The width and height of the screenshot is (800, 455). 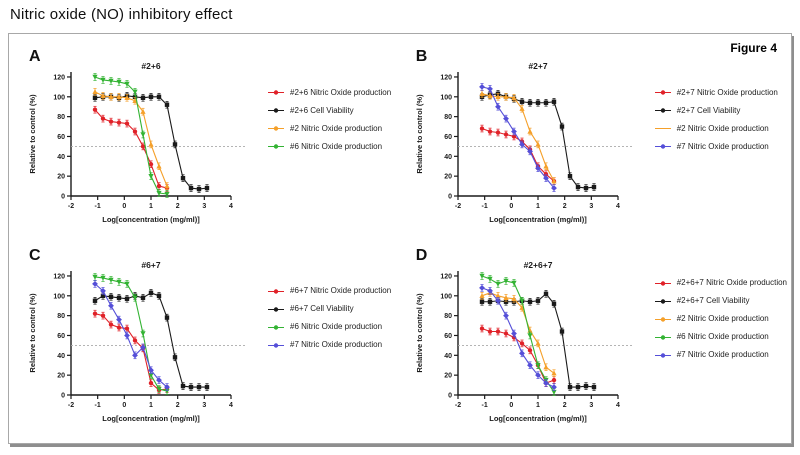 I want to click on legend-item: #6+7 Cell Viability, so click(x=329, y=309).